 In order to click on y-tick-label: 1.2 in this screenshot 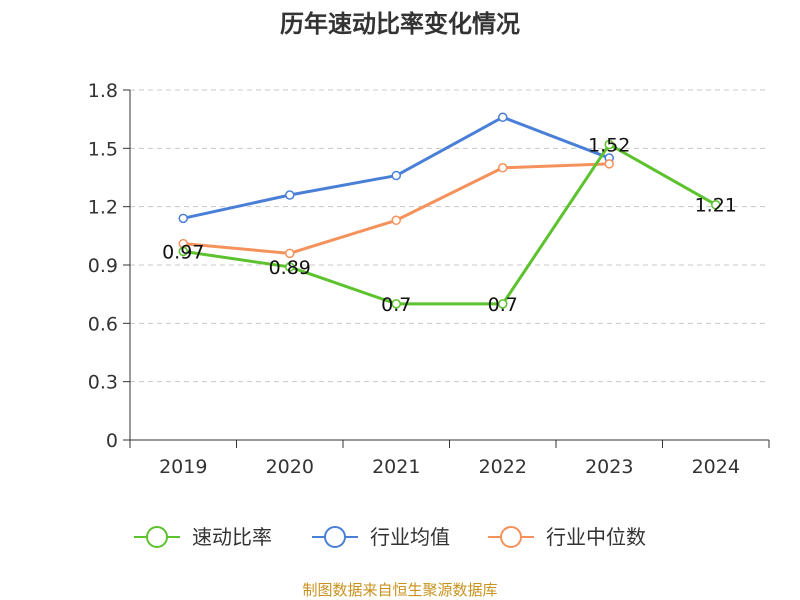, I will do `click(103, 208)`.